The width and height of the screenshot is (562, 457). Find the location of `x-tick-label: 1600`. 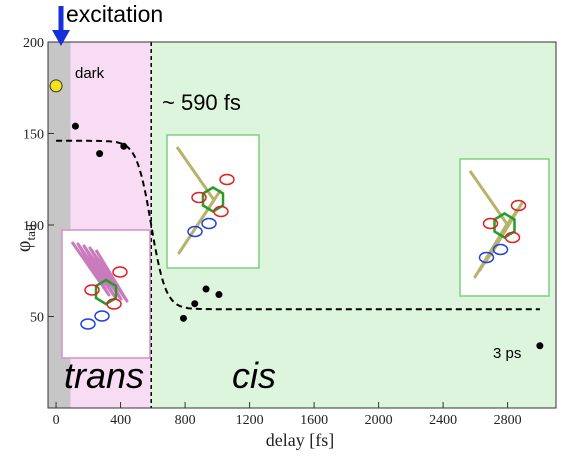

x-tick-label: 1600 is located at coordinates (314, 420).